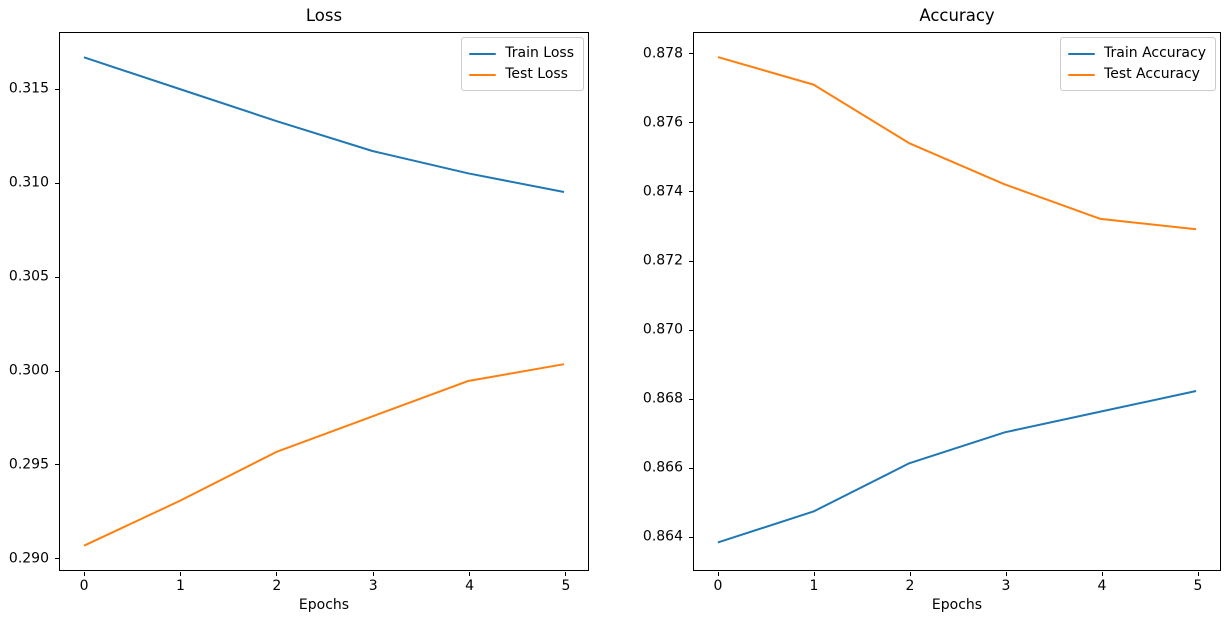 The height and width of the screenshot is (624, 1231). What do you see at coordinates (539, 53) in the screenshot?
I see `legend-label-train-loss: Train Loss` at bounding box center [539, 53].